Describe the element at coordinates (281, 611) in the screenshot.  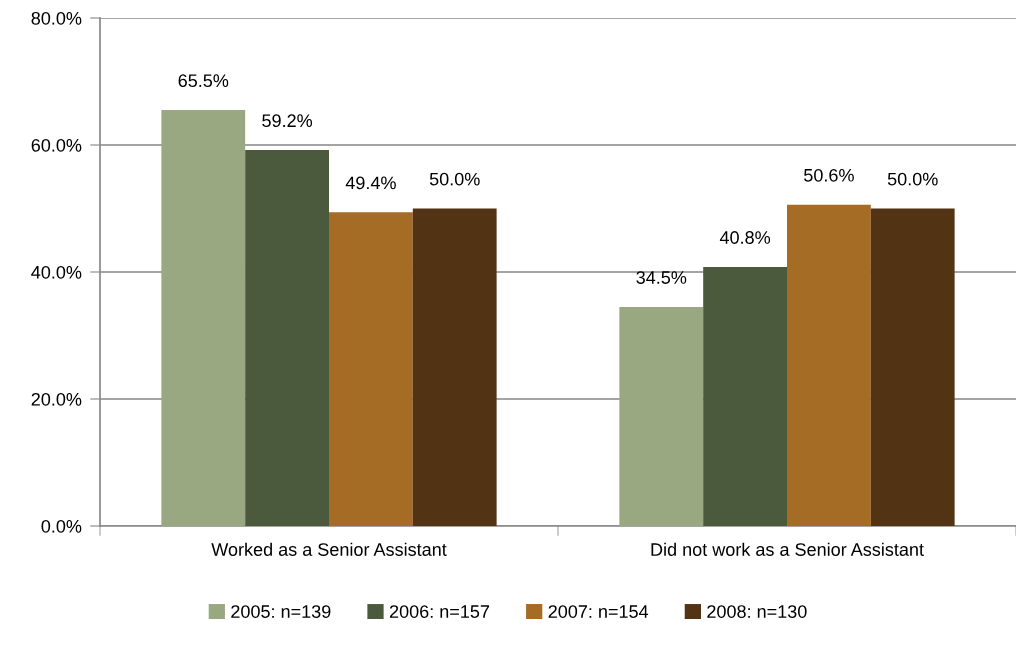
I see `legend-label: 2005: n=139` at that location.